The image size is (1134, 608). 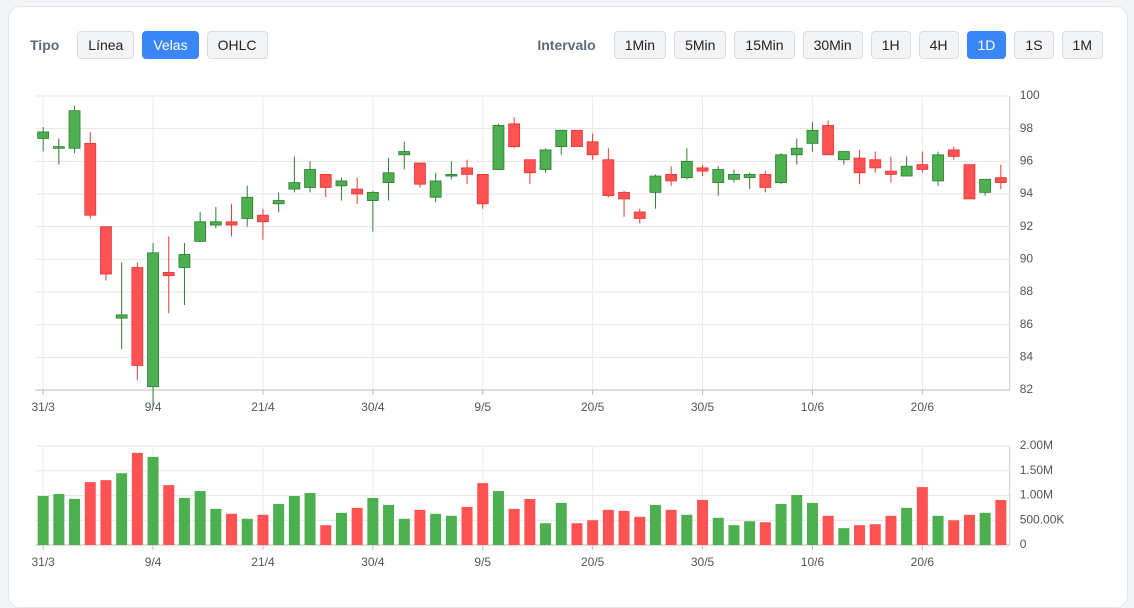 What do you see at coordinates (923, 562) in the screenshot?
I see `x-tick-label: 20/6` at bounding box center [923, 562].